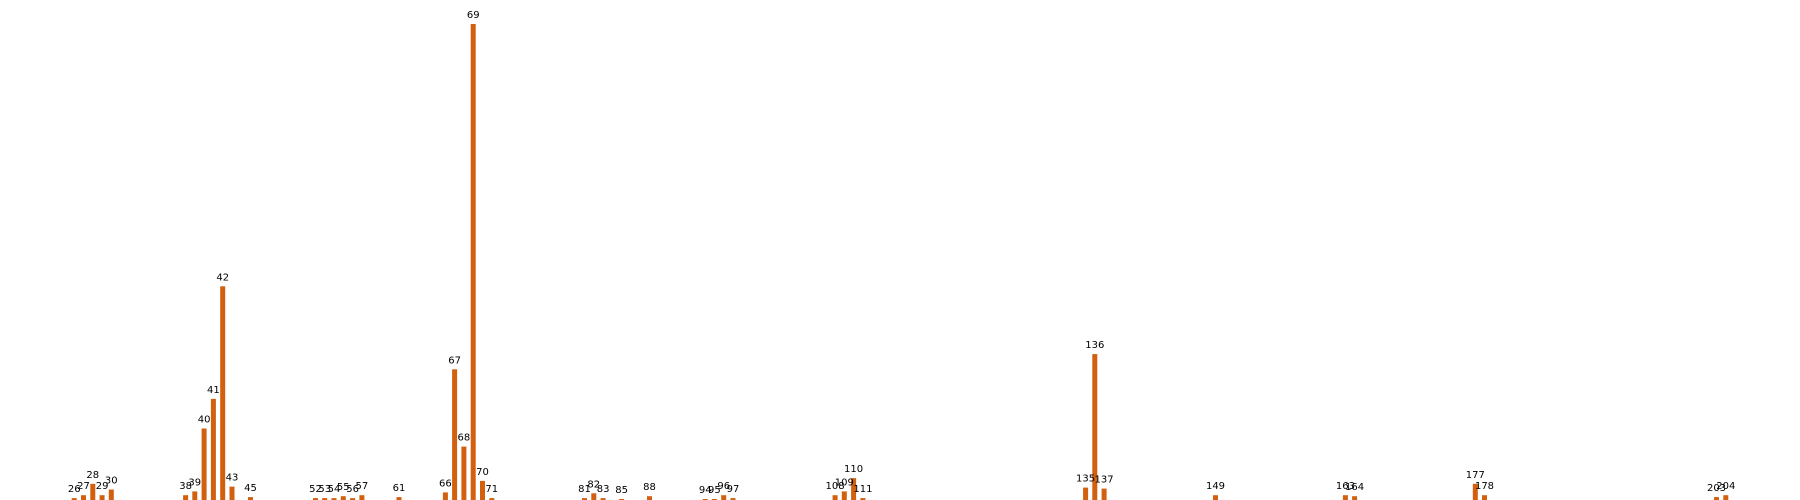 This screenshot has width=1800, height=500. I want to click on bar-label-43: 43, so click(232, 478).